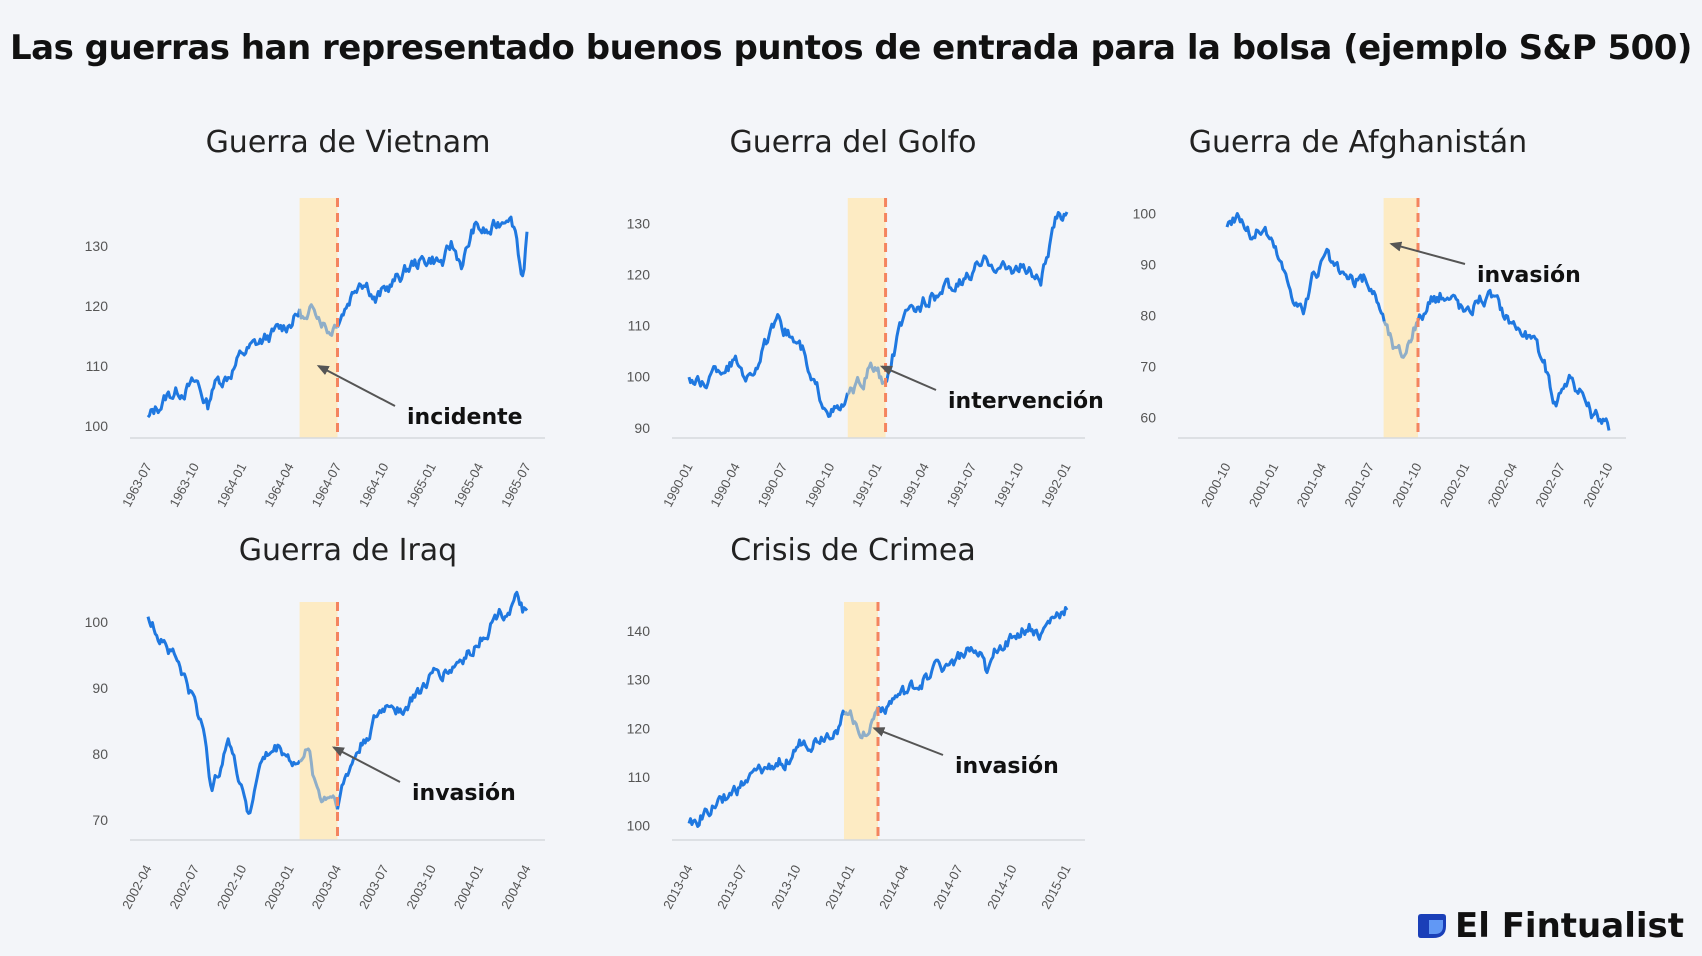  What do you see at coordinates (516, 484) in the screenshot?
I see `x-tick-label: 1965-07` at bounding box center [516, 484].